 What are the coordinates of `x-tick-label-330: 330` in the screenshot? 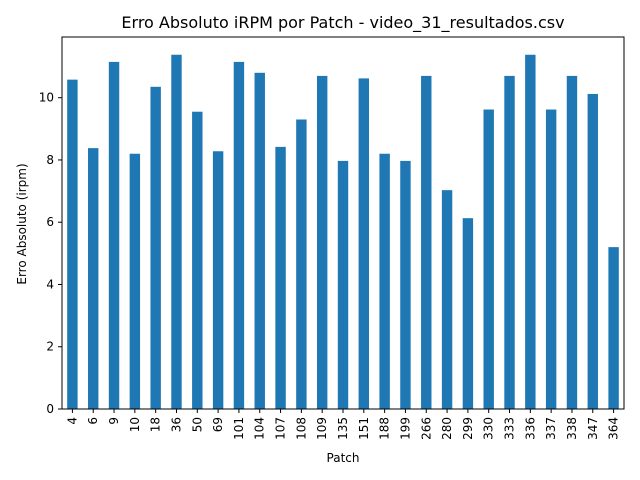 It's located at (489, 428).